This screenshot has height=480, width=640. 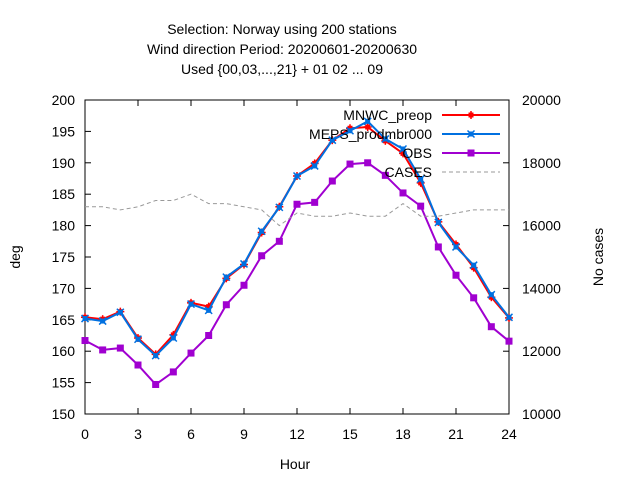 I want to click on x-tick-label: 3, so click(x=138, y=434).